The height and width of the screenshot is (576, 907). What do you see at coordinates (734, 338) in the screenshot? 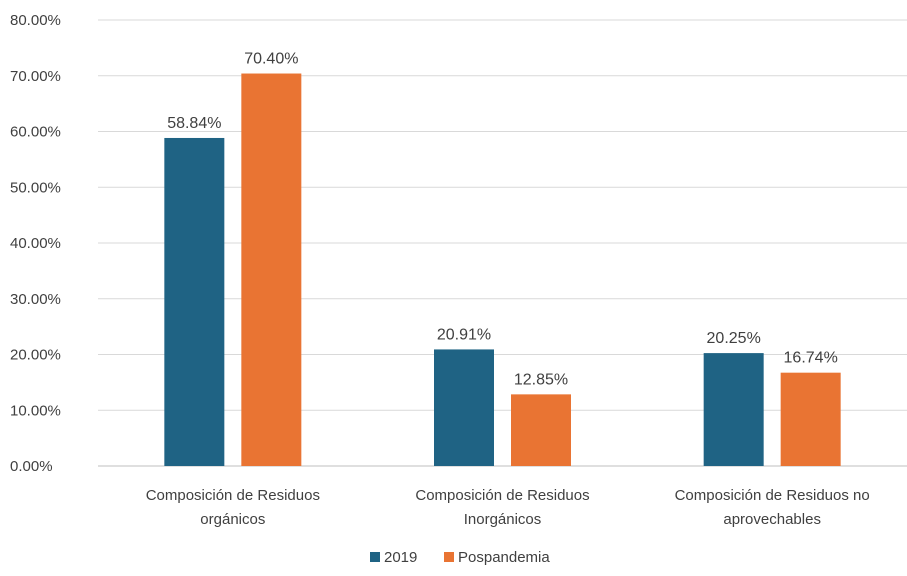
I see `data-label: 20.25%` at bounding box center [734, 338].